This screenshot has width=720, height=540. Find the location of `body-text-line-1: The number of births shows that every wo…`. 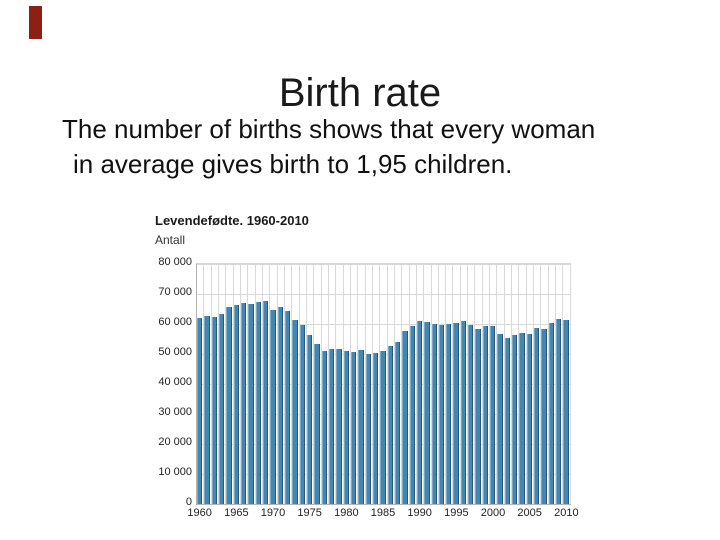

body-text-line-1: The number of births shows that every wo… is located at coordinates (329, 129).